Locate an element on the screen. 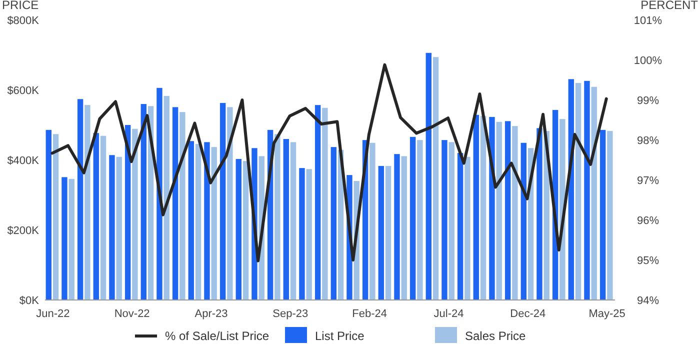 The height and width of the screenshot is (350, 700). x-tick-label: Apr-23 is located at coordinates (211, 314).